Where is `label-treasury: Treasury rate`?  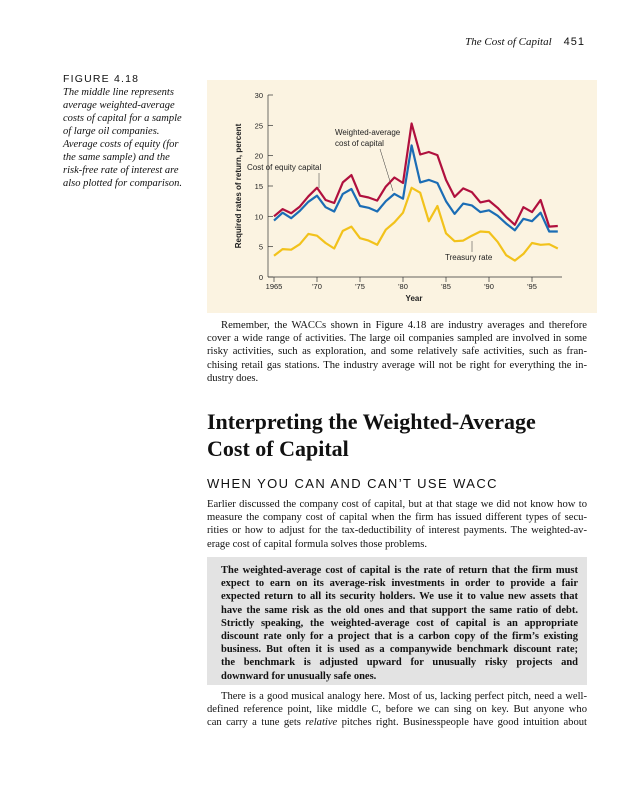 label-treasury: Treasury rate is located at coordinates (469, 257).